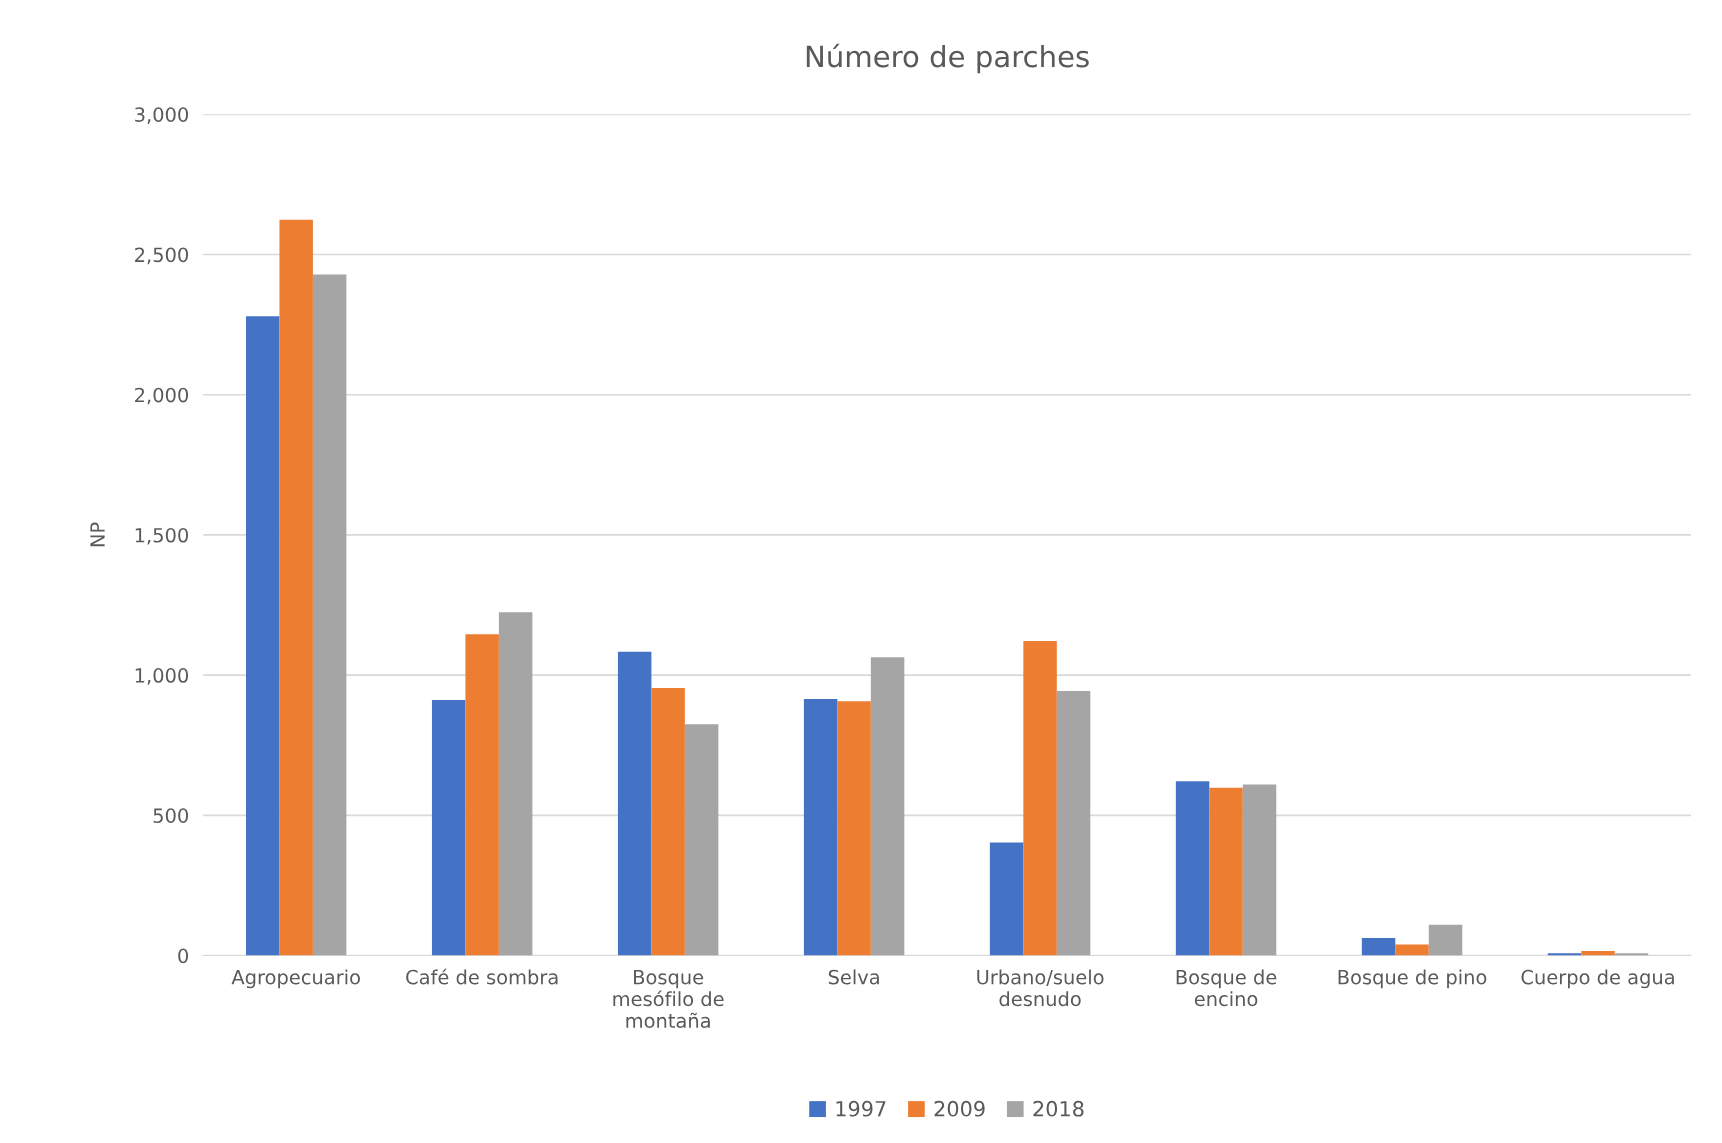  What do you see at coordinates (1597, 979) in the screenshot?
I see `x-tick-label: Cuerpo de agua` at bounding box center [1597, 979].